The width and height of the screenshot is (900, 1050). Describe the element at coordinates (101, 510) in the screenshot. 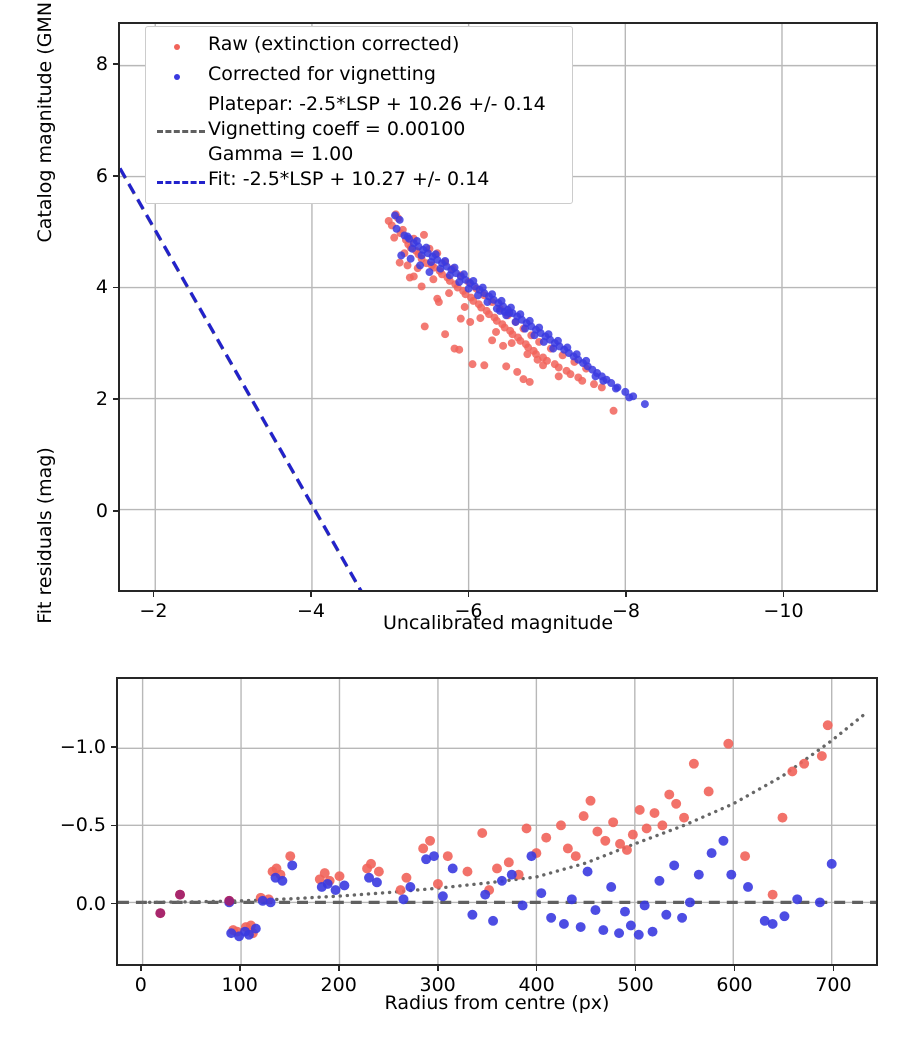

I see `top-ytick-label: 0` at that location.